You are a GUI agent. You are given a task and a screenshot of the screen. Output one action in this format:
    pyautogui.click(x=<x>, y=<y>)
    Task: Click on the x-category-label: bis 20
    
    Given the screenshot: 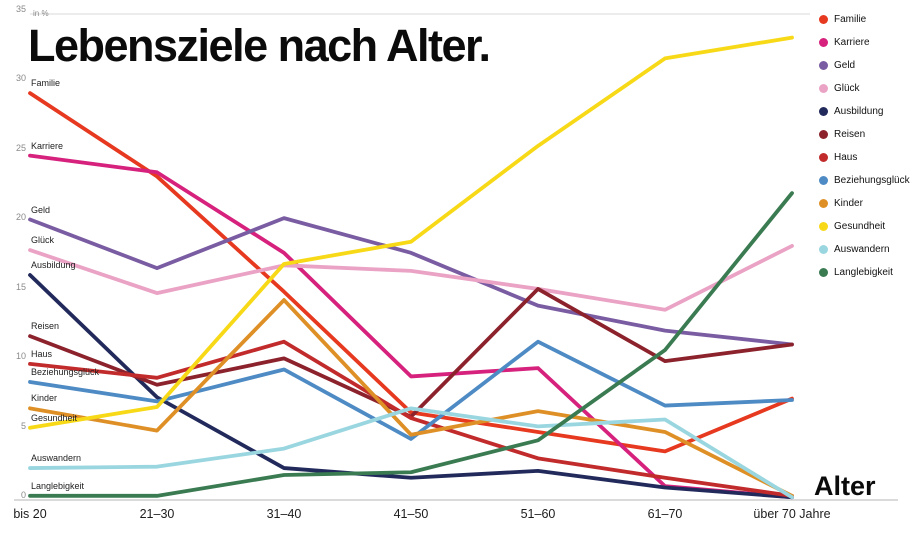 What is the action you would take?
    pyautogui.click(x=30, y=514)
    